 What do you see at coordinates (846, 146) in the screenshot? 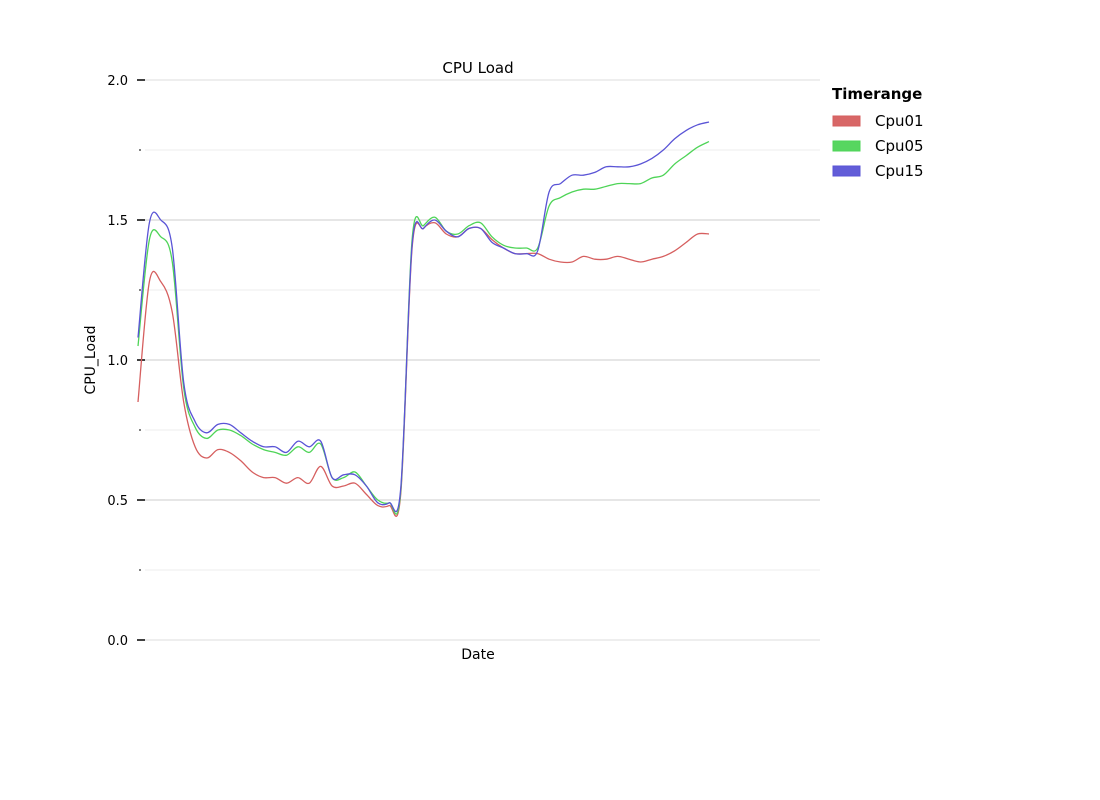
I see `legend-swatch-cpu05` at bounding box center [846, 146].